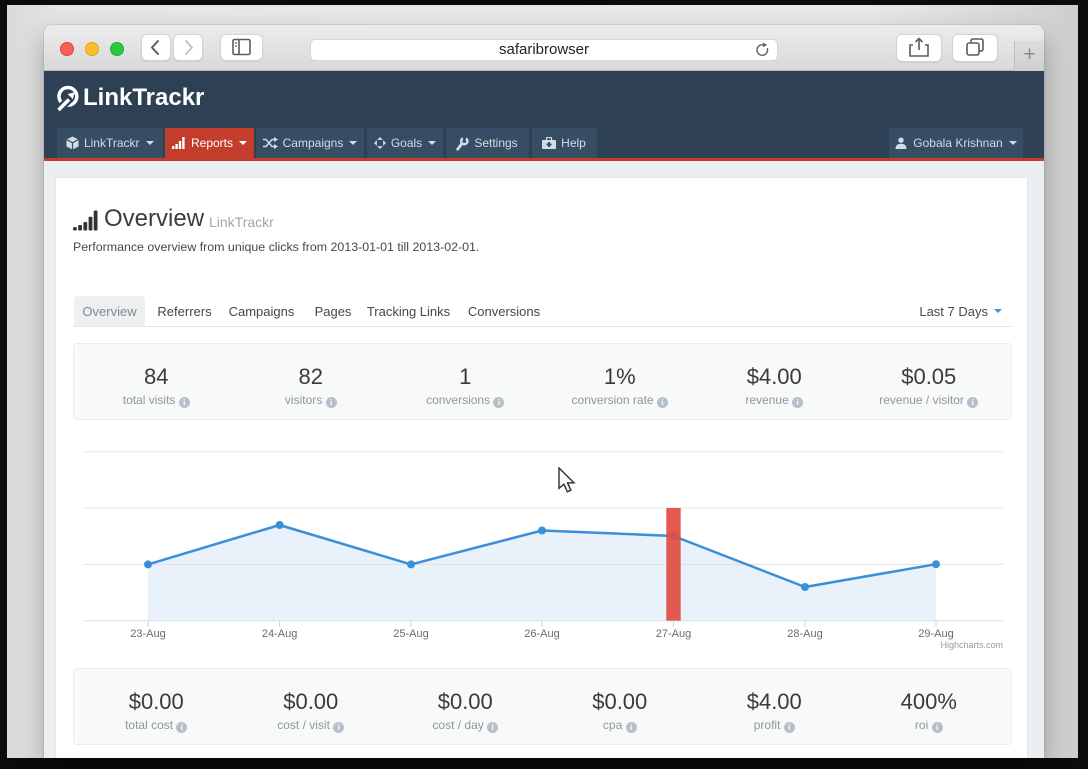  Describe the element at coordinates (147, 634) in the screenshot. I see `svg-text: 23-Aug` at that location.